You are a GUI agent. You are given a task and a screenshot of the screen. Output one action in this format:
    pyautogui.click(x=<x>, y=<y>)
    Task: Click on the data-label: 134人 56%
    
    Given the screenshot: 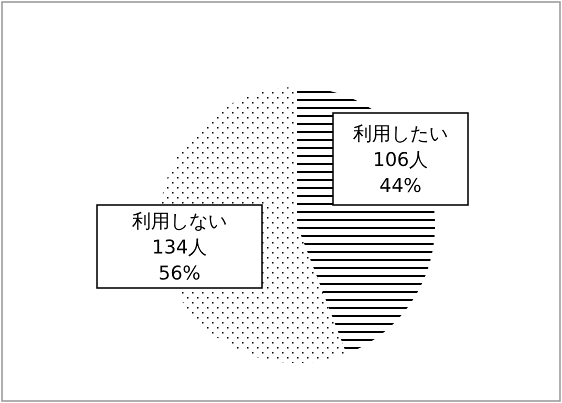 What is the action you would take?
    pyautogui.click(x=180, y=260)
    